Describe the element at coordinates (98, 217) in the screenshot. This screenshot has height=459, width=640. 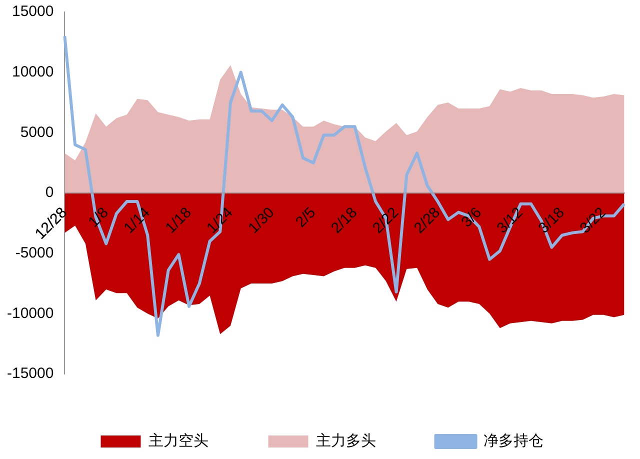
I see `x-tick-label: 1/8` at that location.